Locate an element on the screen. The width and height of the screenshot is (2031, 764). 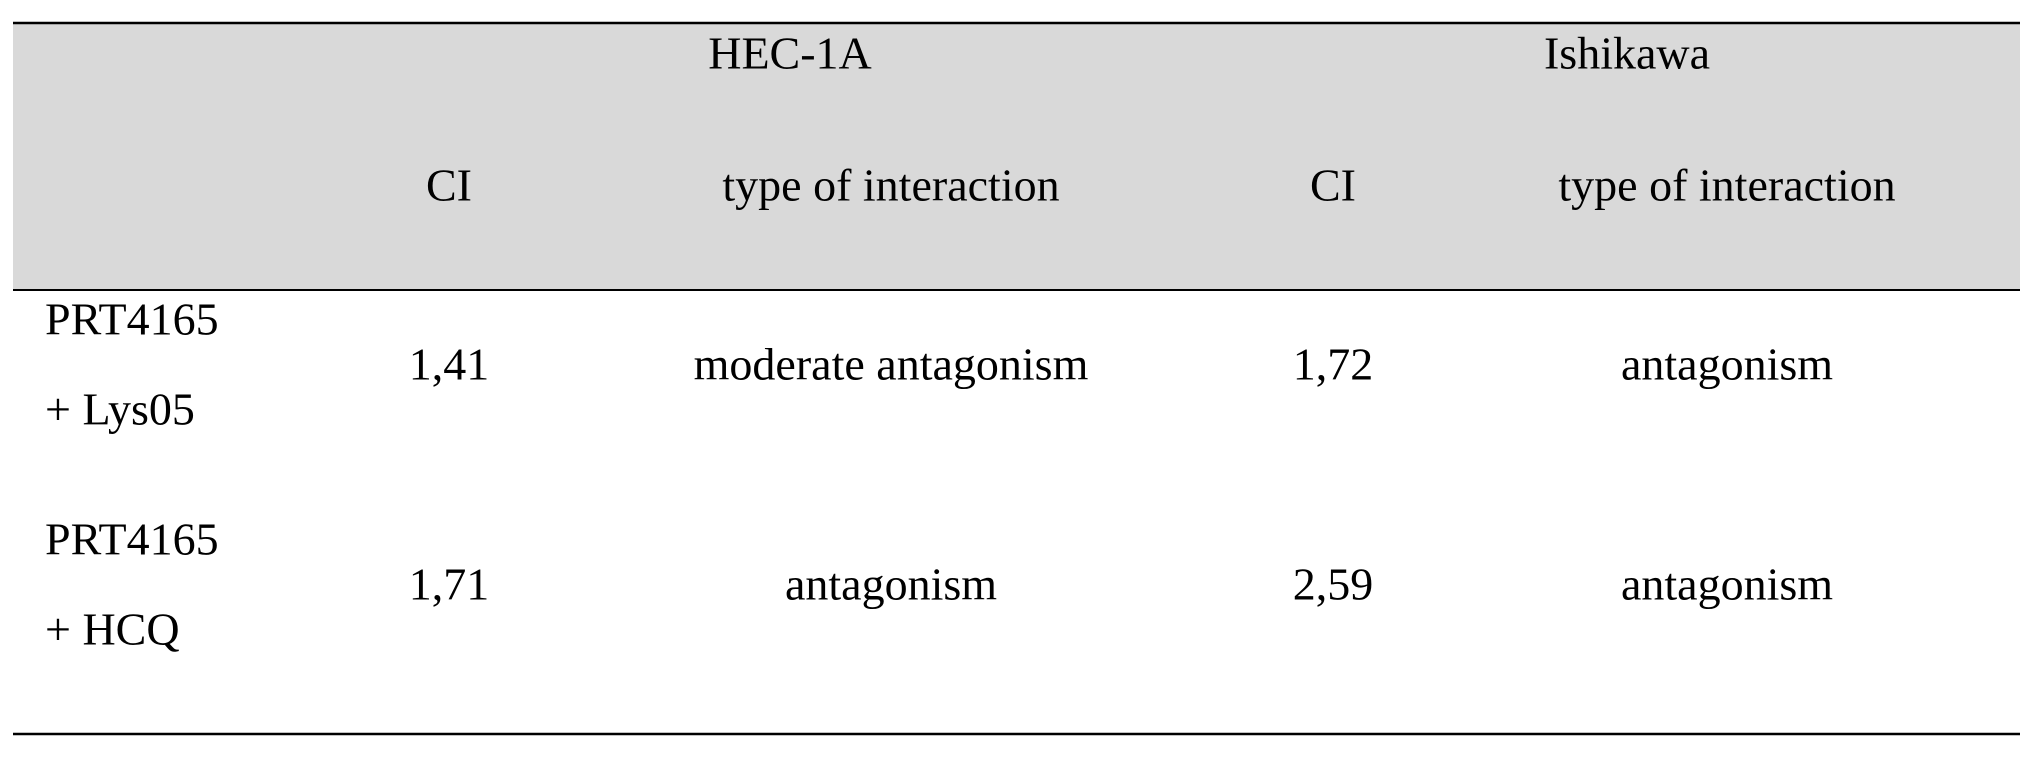
cell: 1,72 is located at coordinates (1333, 364).